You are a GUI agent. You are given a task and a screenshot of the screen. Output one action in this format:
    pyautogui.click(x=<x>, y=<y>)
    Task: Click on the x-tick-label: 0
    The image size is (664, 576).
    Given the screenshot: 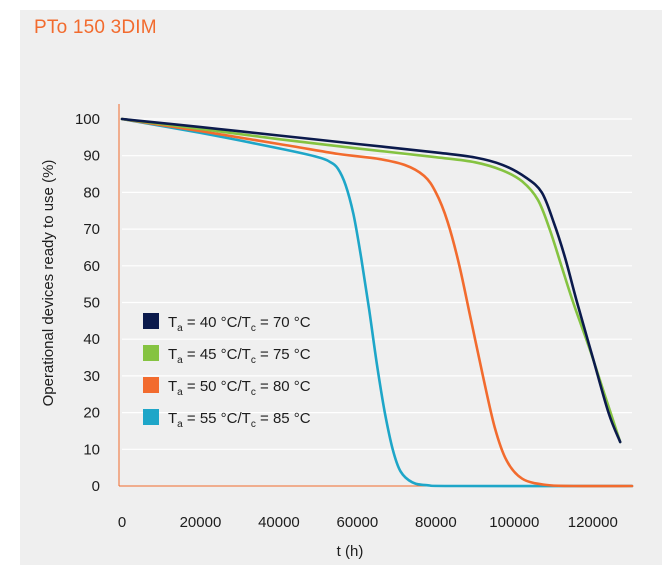 What is the action you would take?
    pyautogui.click(x=122, y=522)
    